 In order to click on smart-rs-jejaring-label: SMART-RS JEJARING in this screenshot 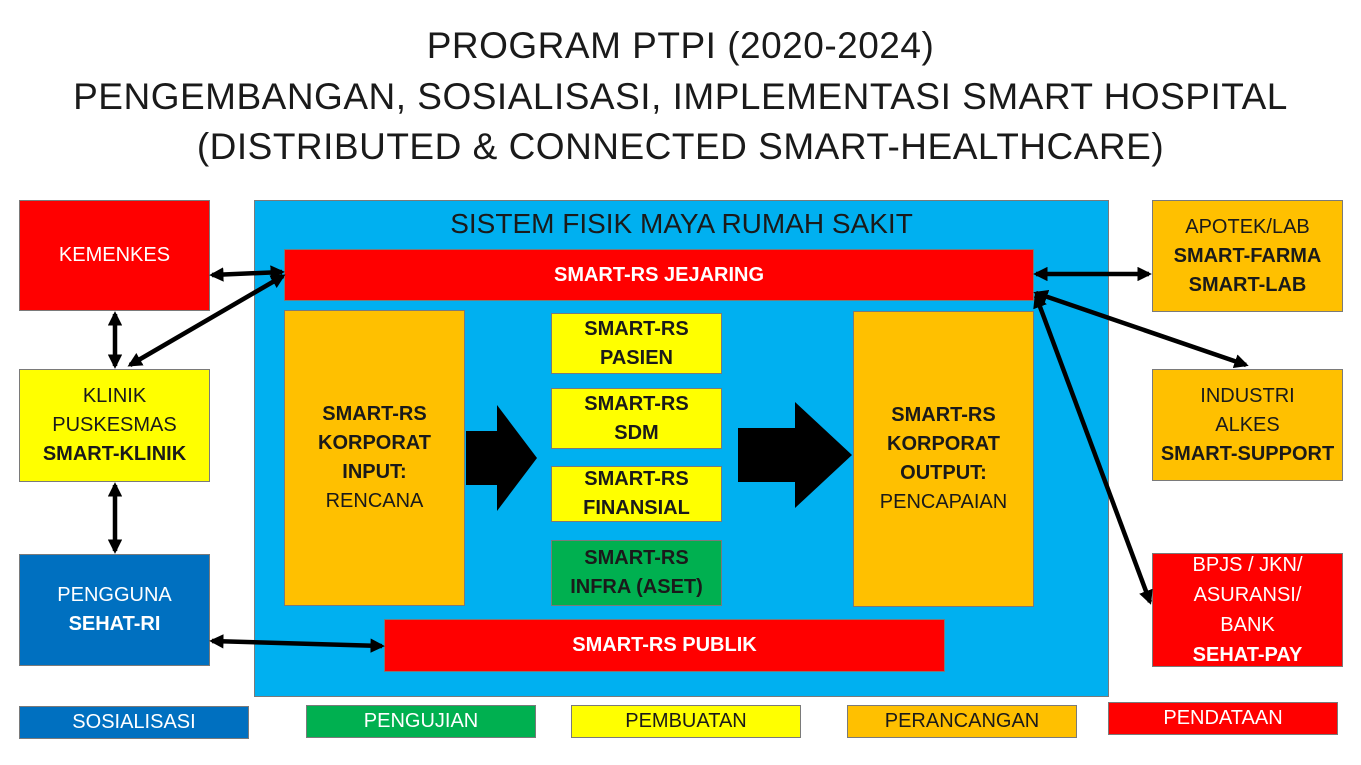, I will do `click(659, 274)`.